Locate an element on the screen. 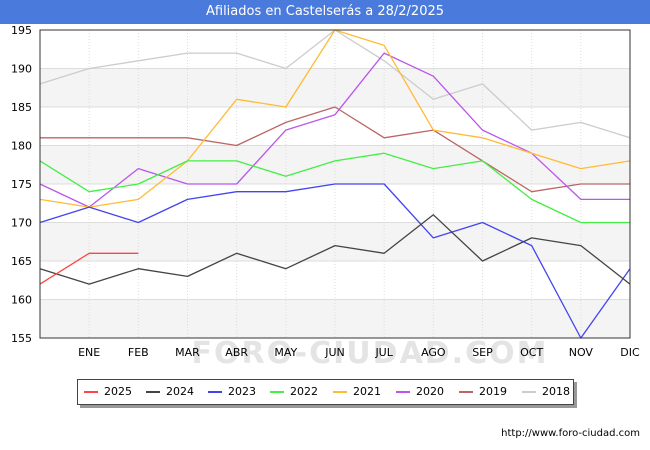 The width and height of the screenshot is (650, 450). legend-label: 2023 is located at coordinates (242, 391).